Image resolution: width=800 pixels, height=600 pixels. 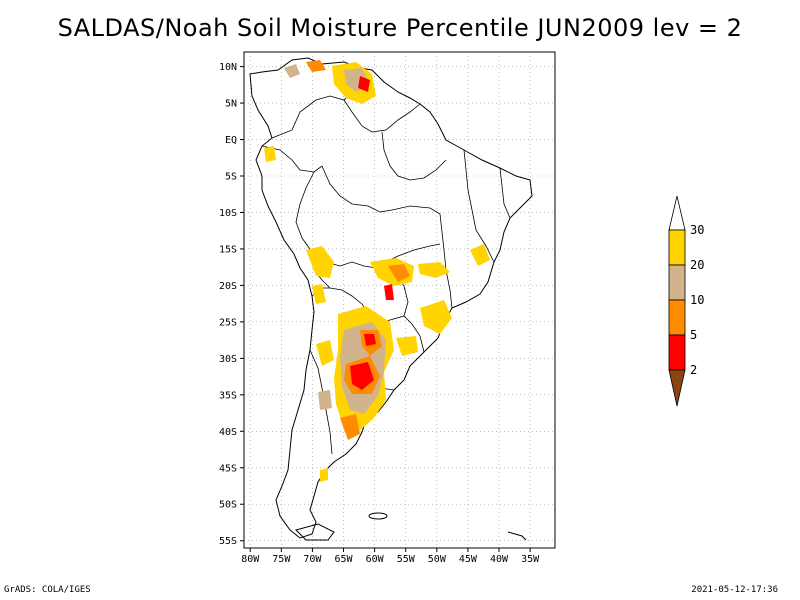 I want to click on lat-tick-label: 25S, so click(x=228, y=322).